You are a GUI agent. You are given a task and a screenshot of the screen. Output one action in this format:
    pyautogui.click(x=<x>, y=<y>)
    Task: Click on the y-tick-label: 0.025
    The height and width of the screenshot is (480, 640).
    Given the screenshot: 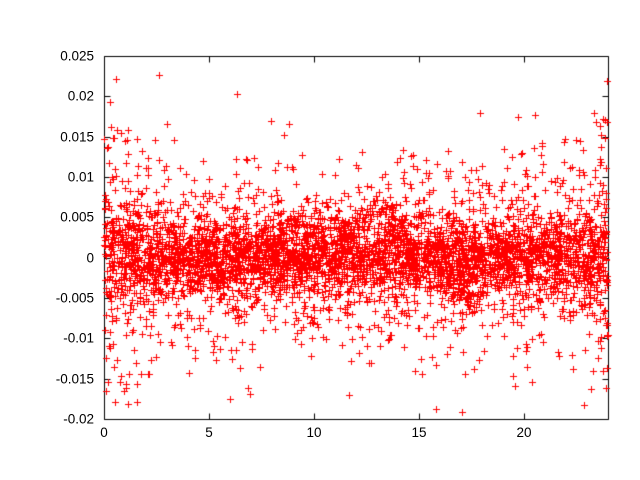 What is the action you would take?
    pyautogui.click(x=77, y=56)
    